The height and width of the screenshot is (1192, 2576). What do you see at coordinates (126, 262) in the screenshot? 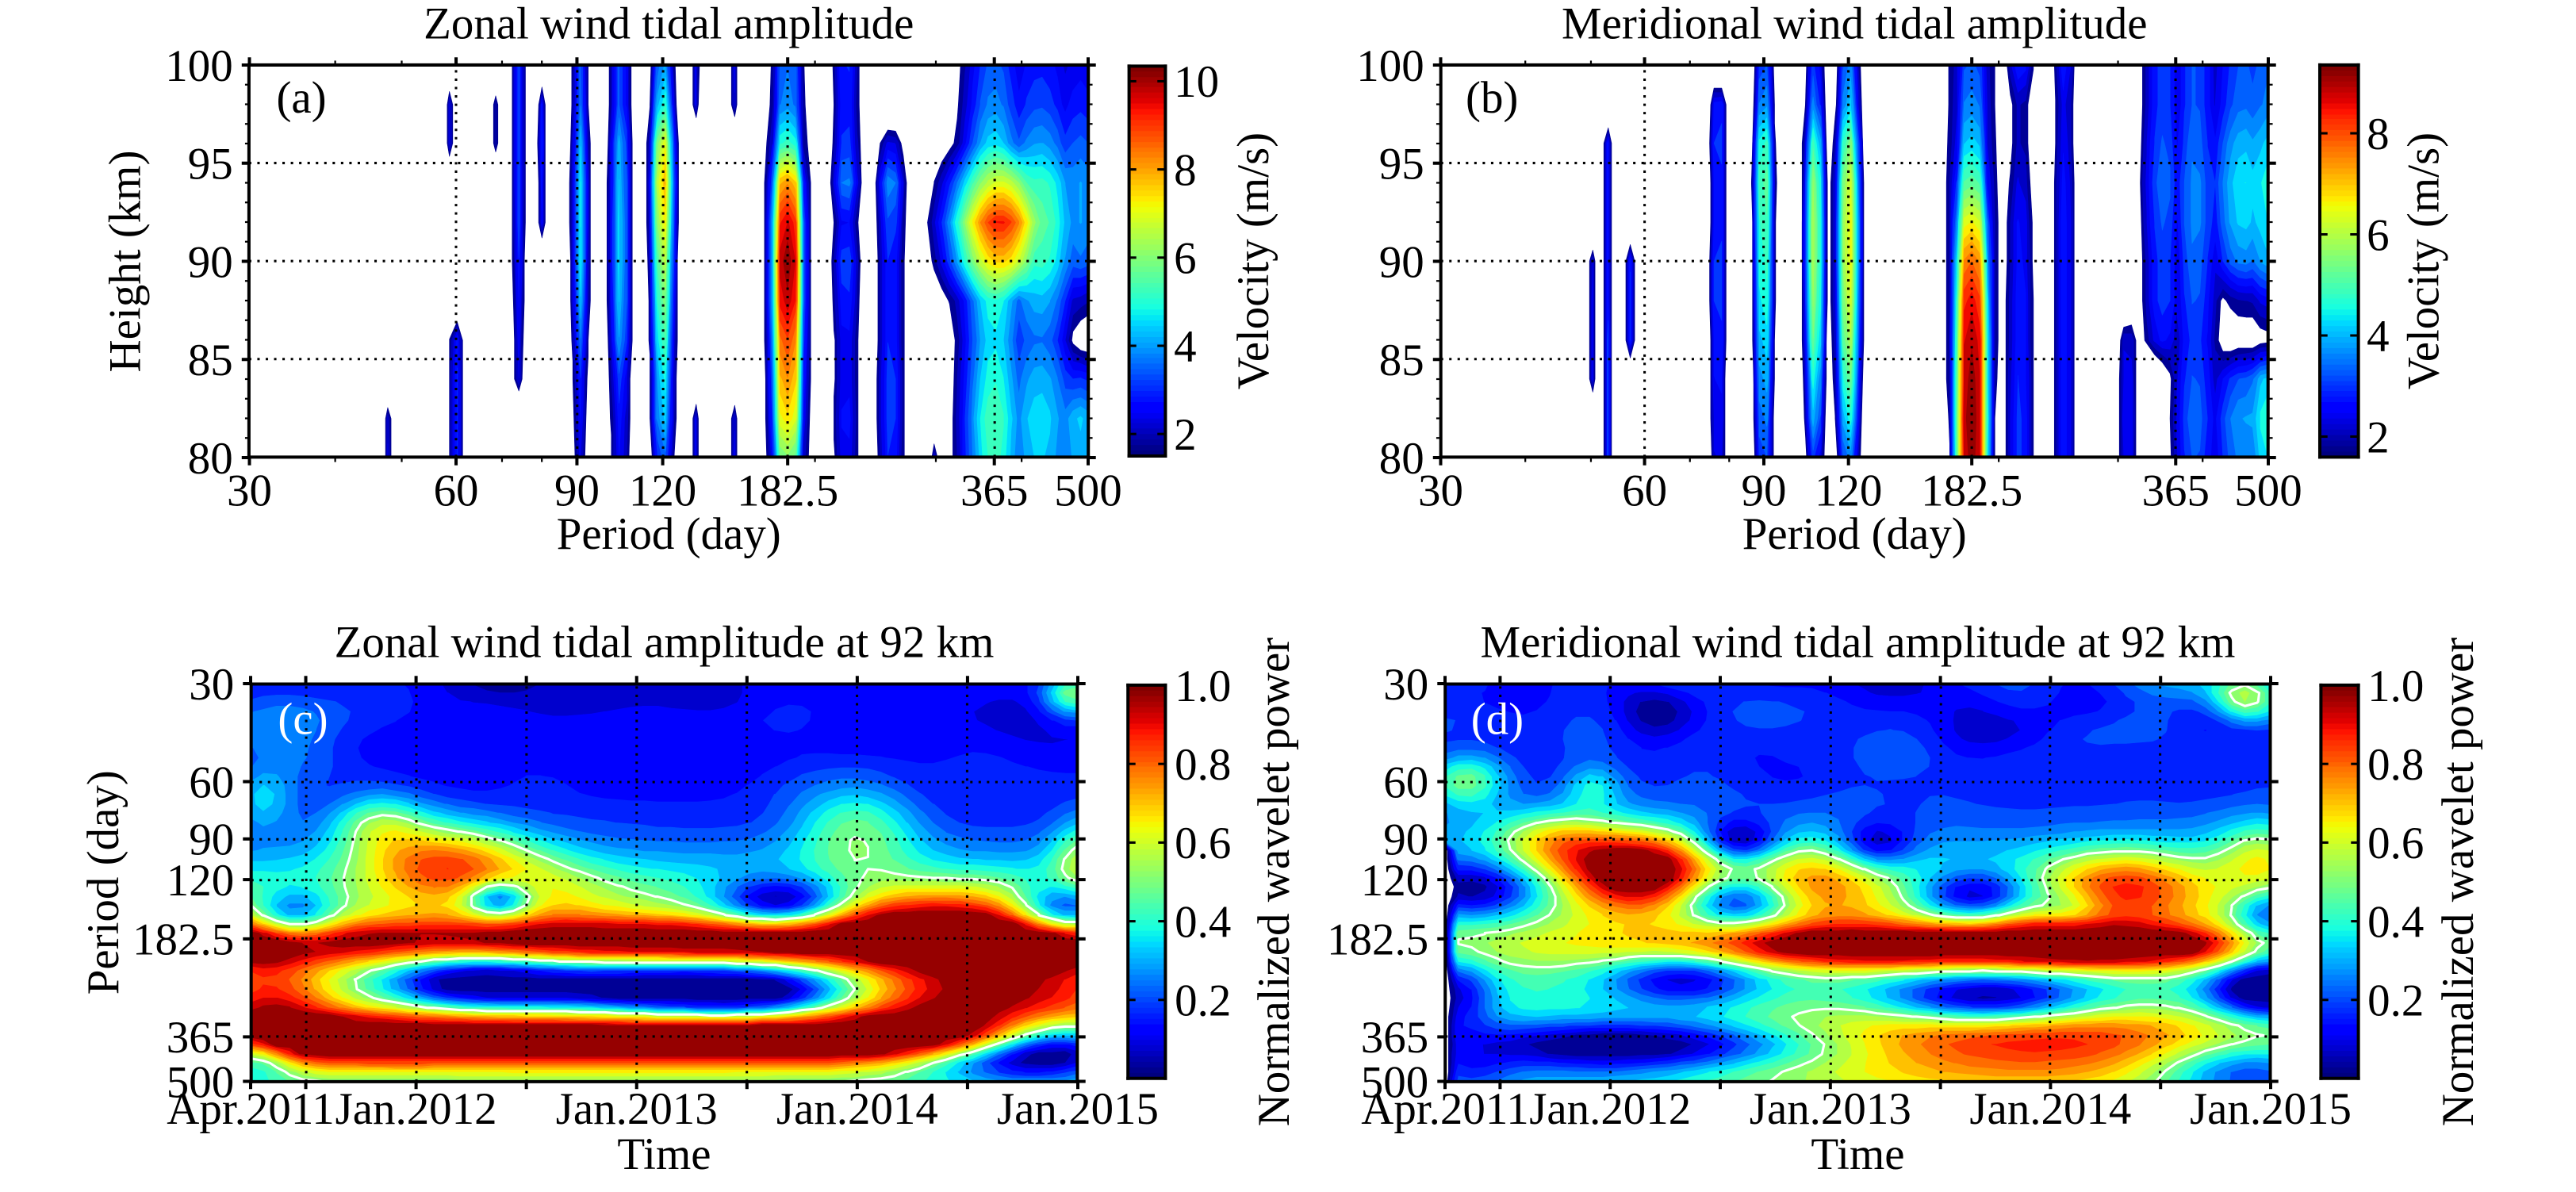
I see `svg-text: Height (km)` at bounding box center [126, 262].